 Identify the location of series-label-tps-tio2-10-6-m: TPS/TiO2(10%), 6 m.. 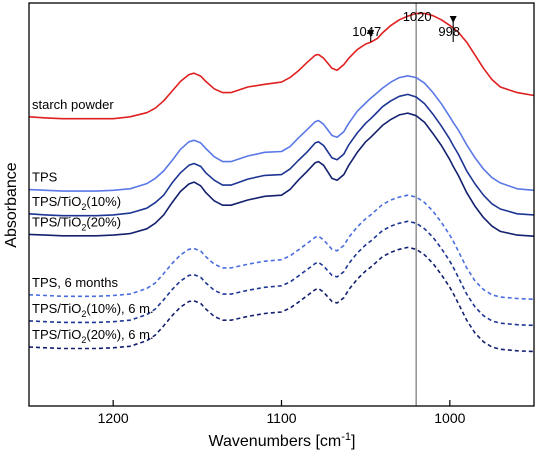
(93, 310).